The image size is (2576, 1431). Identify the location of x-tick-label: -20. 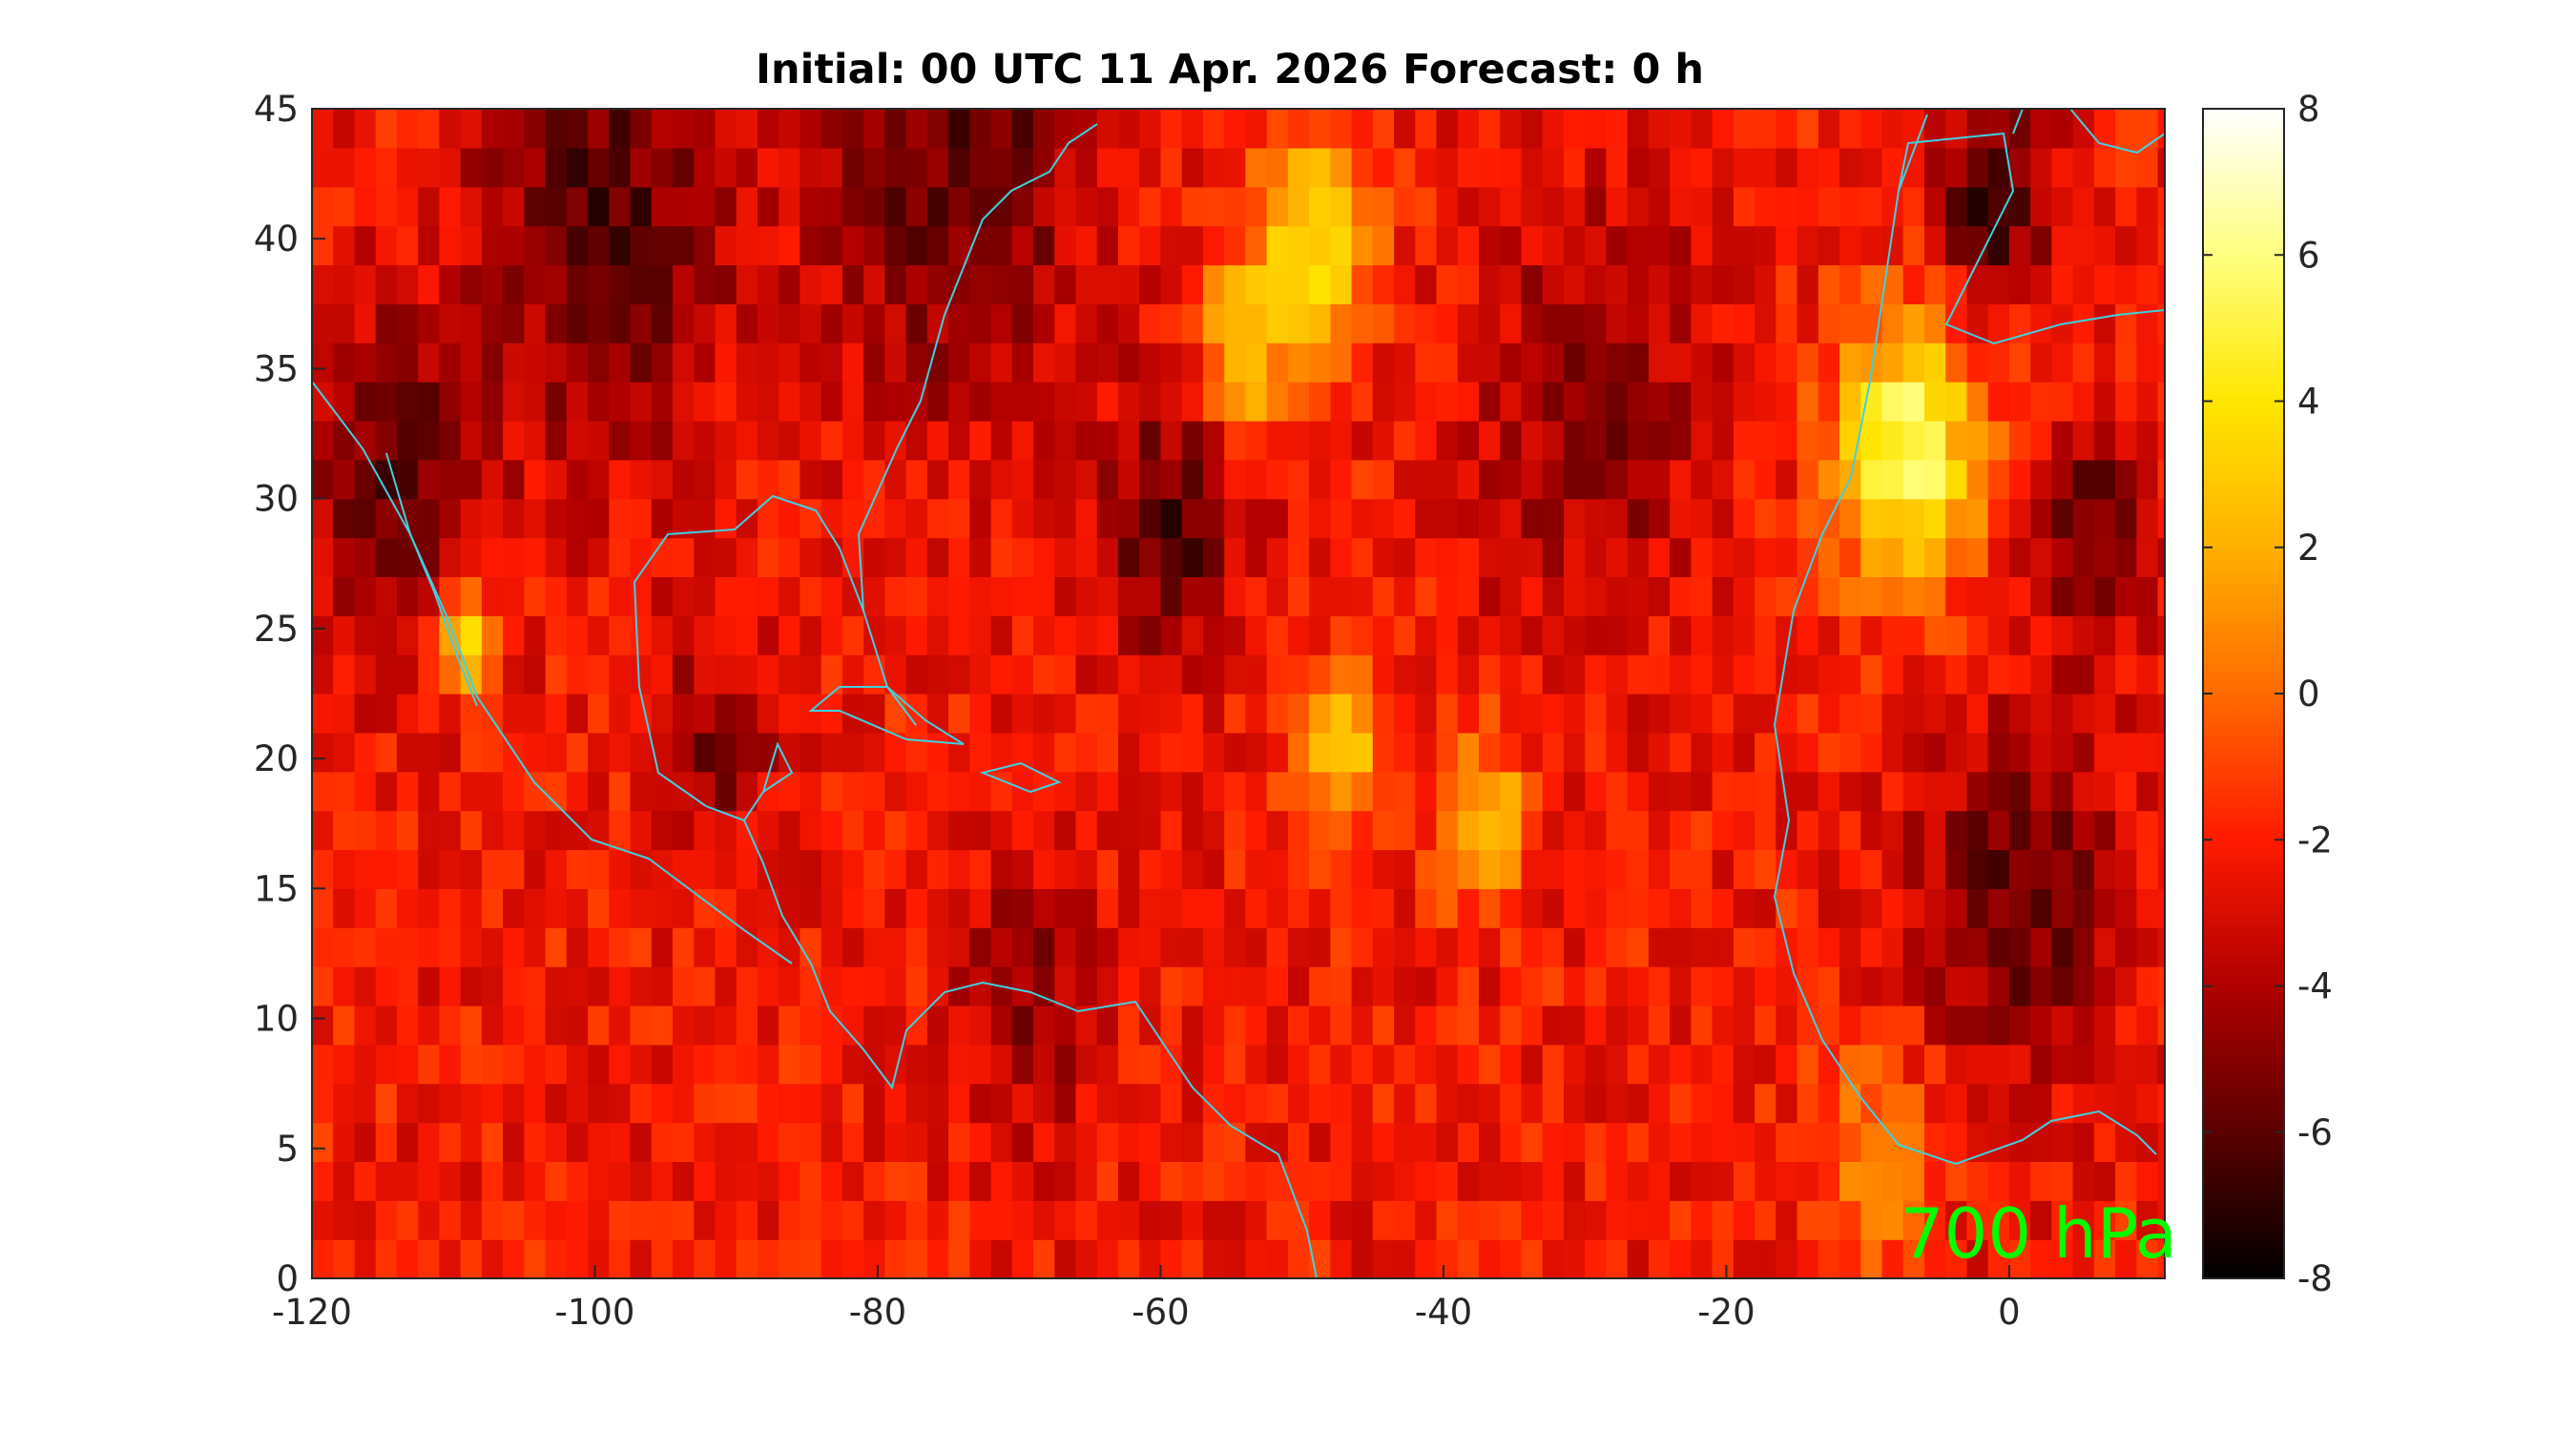
(1726, 1312).